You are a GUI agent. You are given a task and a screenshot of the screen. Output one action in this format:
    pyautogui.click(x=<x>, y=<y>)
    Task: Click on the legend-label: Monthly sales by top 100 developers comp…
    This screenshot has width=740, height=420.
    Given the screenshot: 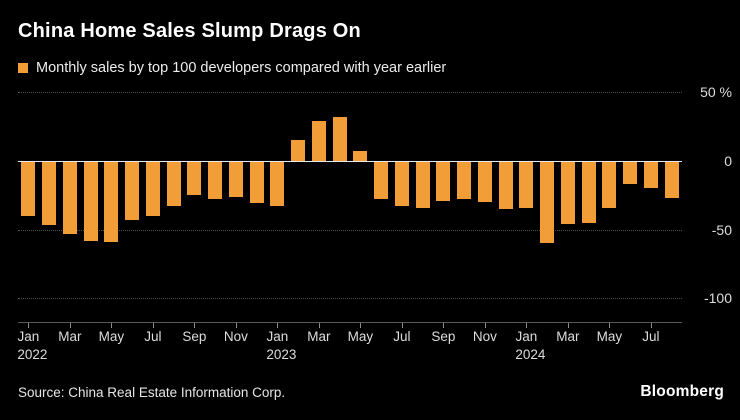 What is the action you would take?
    pyautogui.click(x=241, y=68)
    